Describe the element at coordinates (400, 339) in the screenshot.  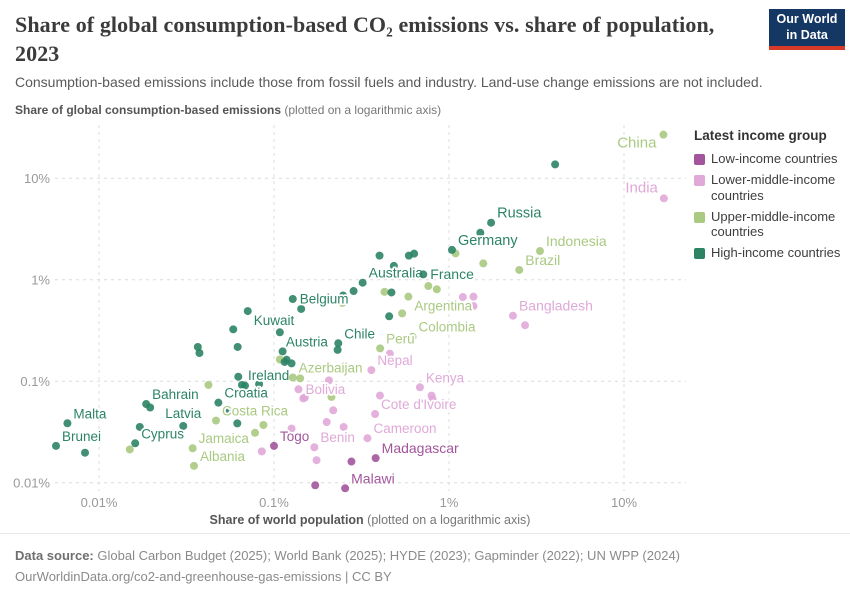
I see `country-label-Peru: Peru` at that location.